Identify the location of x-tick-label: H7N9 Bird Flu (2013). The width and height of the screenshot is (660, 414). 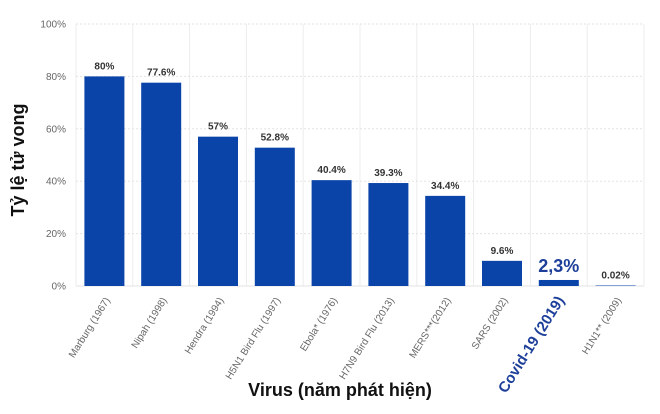
(367, 339).